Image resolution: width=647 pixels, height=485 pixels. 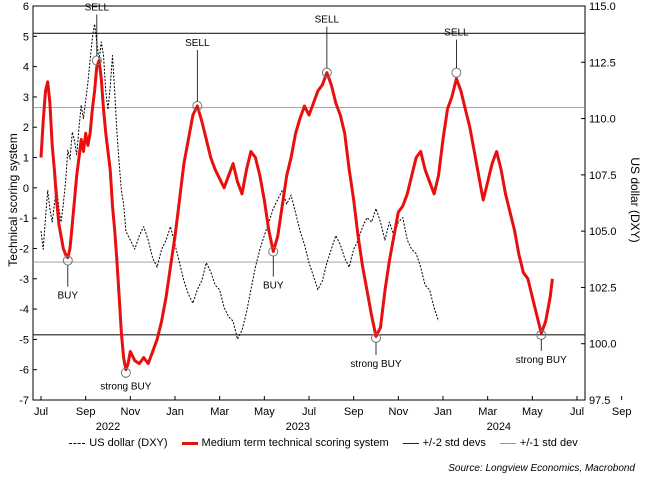 What do you see at coordinates (541, 468) in the screenshot?
I see `source-note: Source: Longview Economics, Macrobond` at bounding box center [541, 468].